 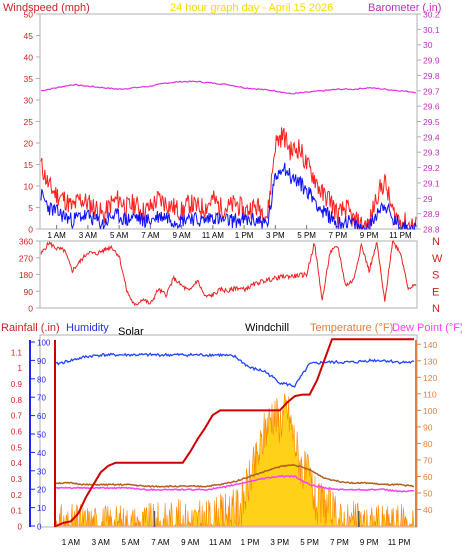 I want to click on windchill-label: Windchill, so click(x=267, y=328).